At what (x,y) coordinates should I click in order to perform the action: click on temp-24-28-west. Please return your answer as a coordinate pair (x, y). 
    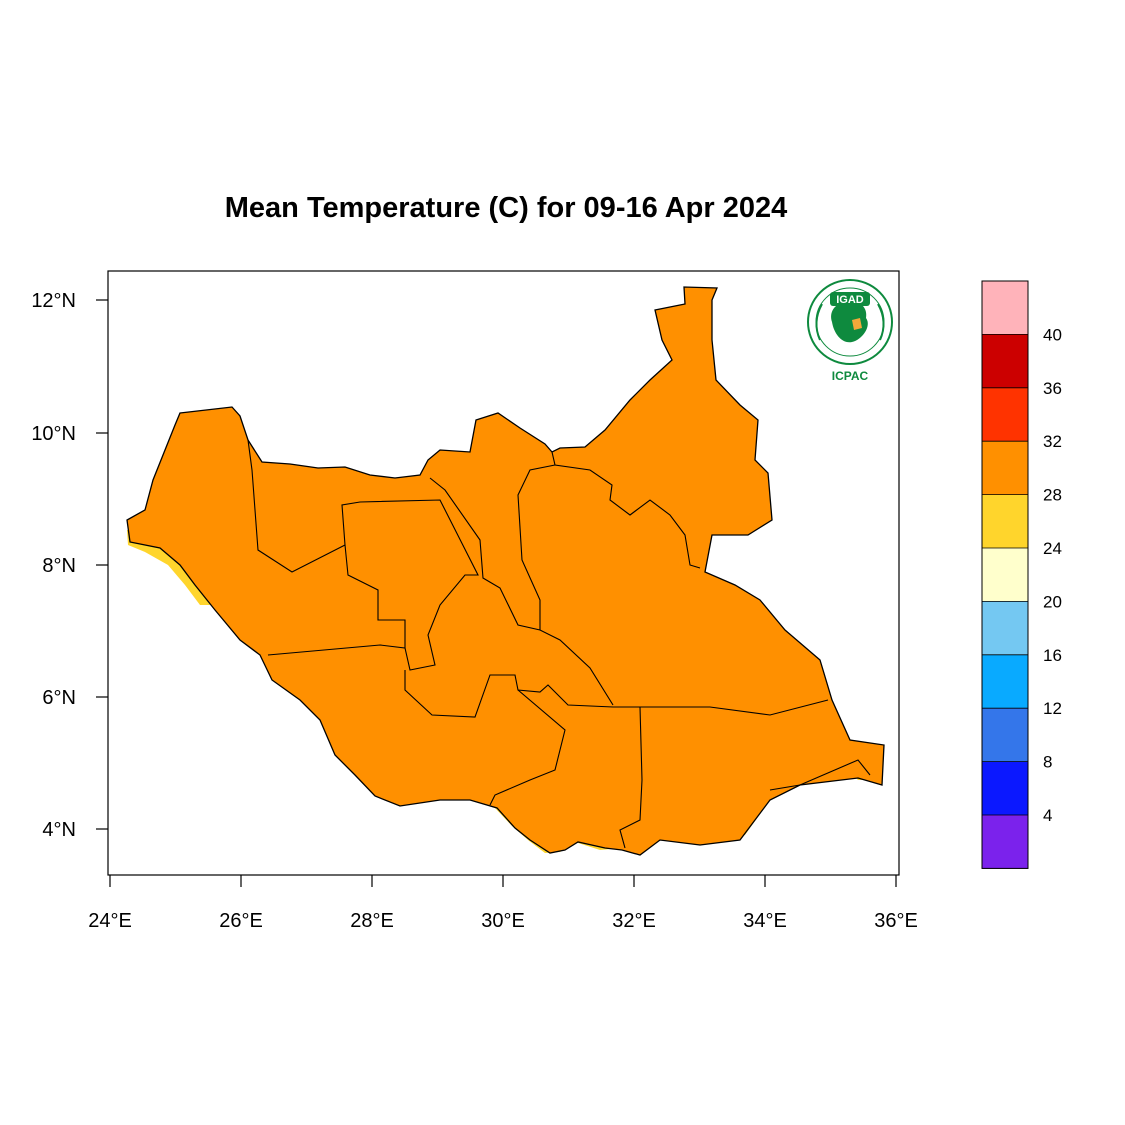
    Looking at the image, I should click on (171, 567).